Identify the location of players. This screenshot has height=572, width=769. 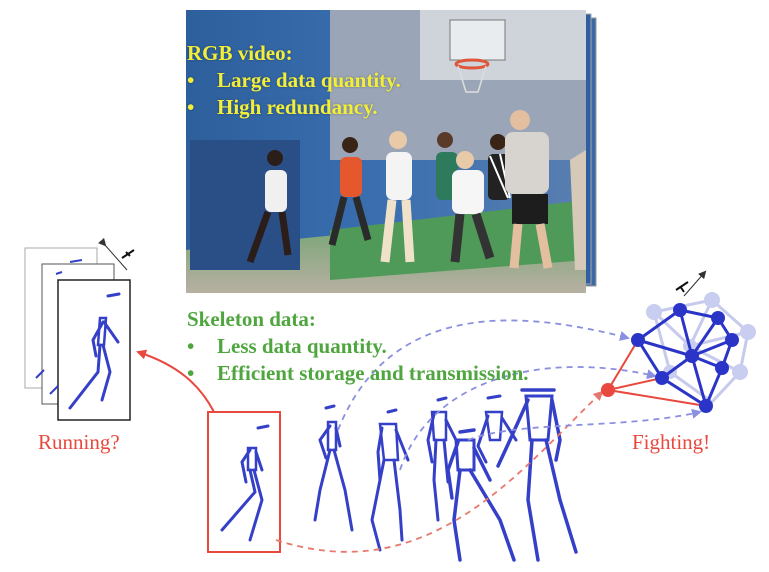
(416, 190).